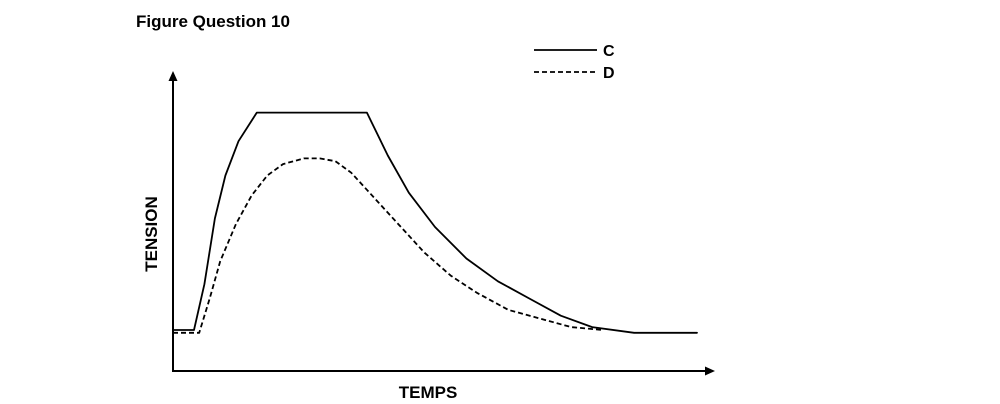 Image resolution: width=1000 pixels, height=404 pixels. What do you see at coordinates (428, 392) in the screenshot?
I see `x-axis-label: TEMPS` at bounding box center [428, 392].